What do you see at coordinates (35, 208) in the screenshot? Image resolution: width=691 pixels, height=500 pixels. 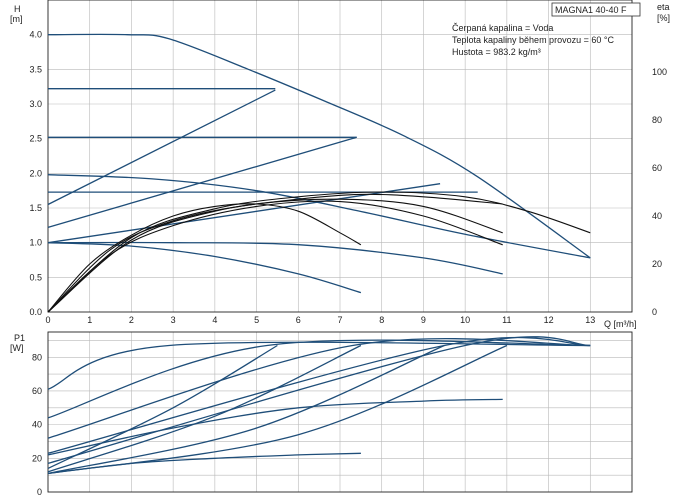 I see `y-tick-label: 1.5` at bounding box center [35, 208].